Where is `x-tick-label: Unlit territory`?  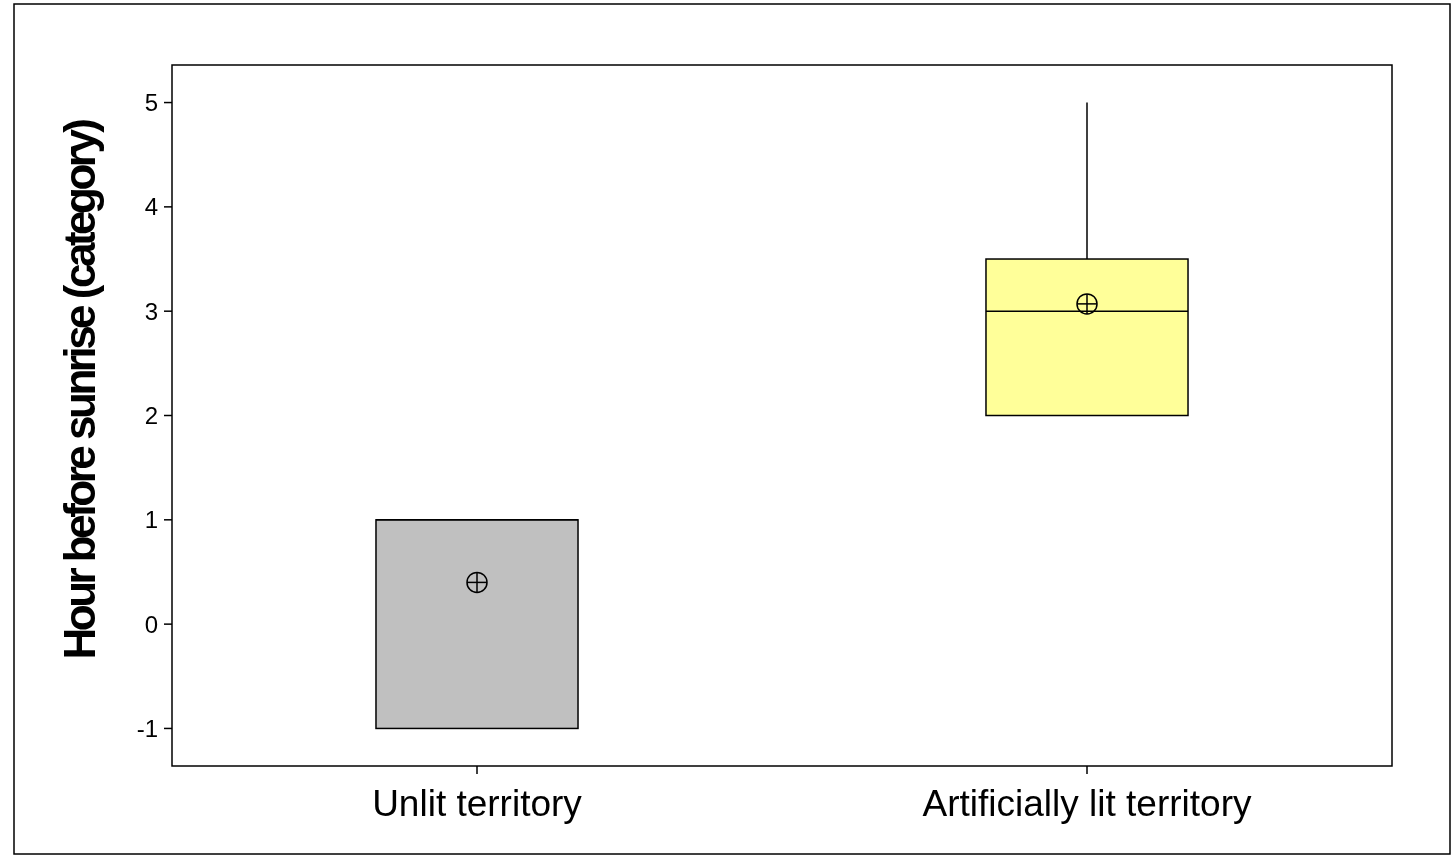 x-tick-label: Unlit territory is located at coordinates (477, 803).